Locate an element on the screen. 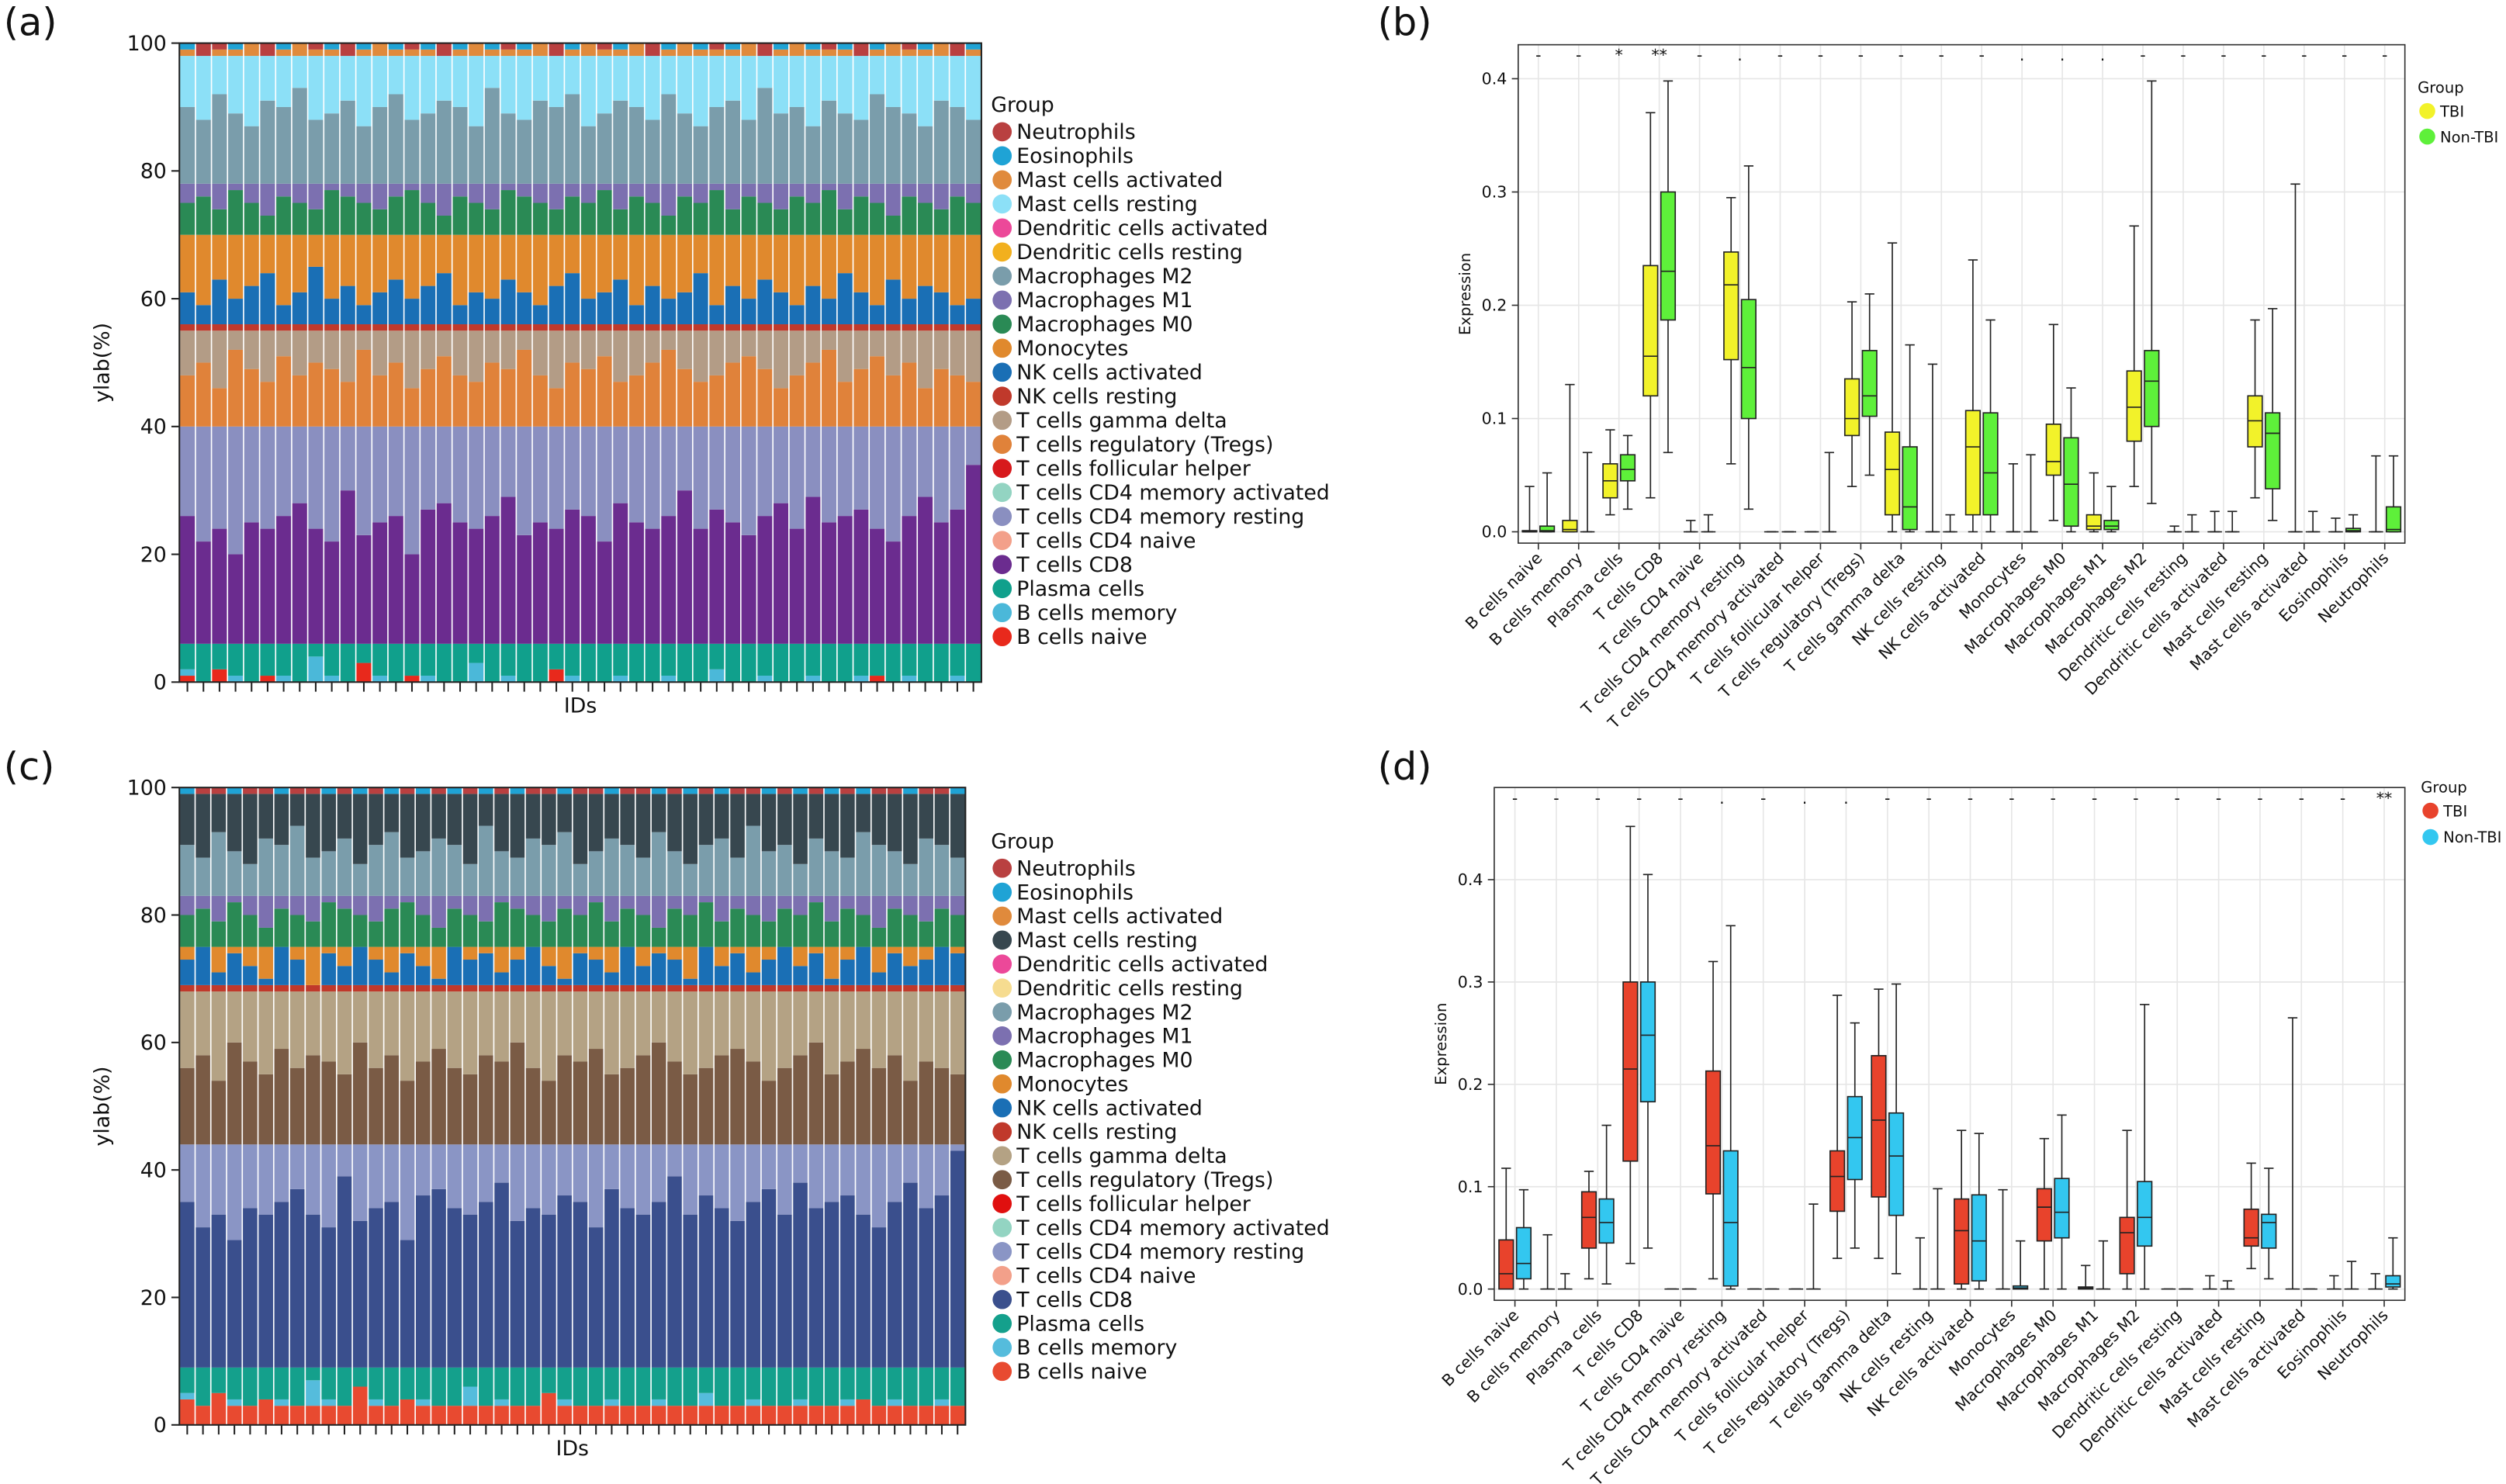  legend-label: Plasma cells is located at coordinates (1080, 1324).